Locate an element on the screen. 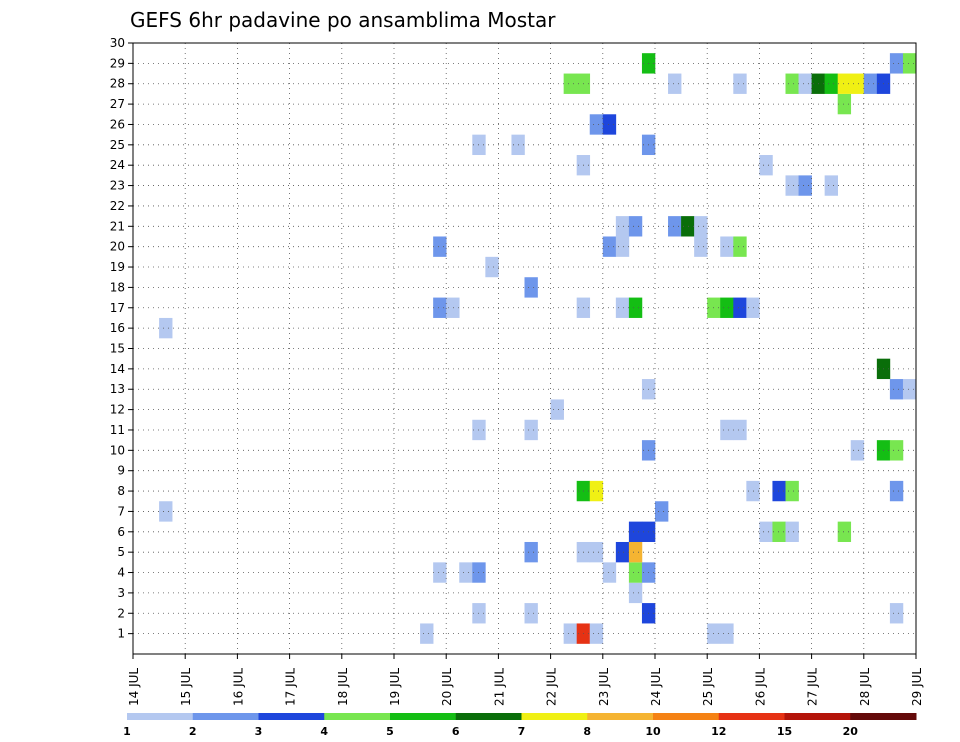 This screenshot has width=960, height=742. y-tick-label: 19 is located at coordinates (117, 267).